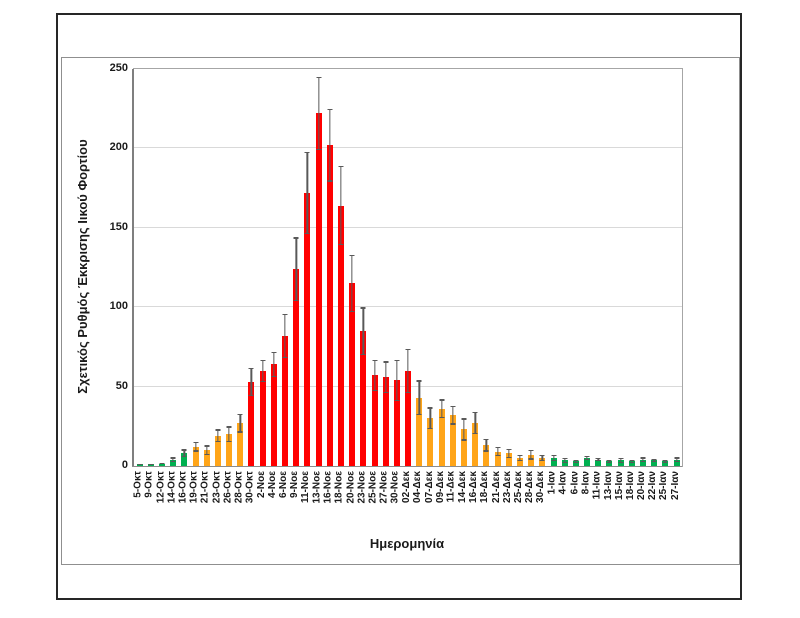 This screenshot has width=800, height=618. Describe the element at coordinates (563, 483) in the screenshot. I see `x-tick-label: 4-Ιαν` at that location.